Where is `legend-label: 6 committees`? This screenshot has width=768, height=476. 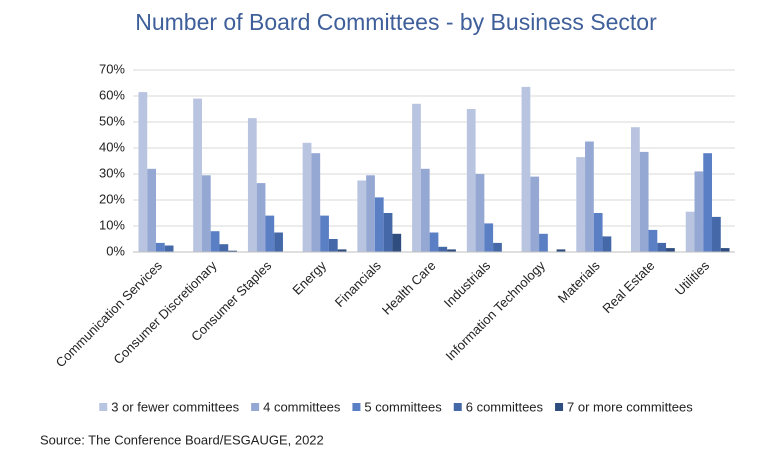 legend-label: 6 committees is located at coordinates (505, 406).